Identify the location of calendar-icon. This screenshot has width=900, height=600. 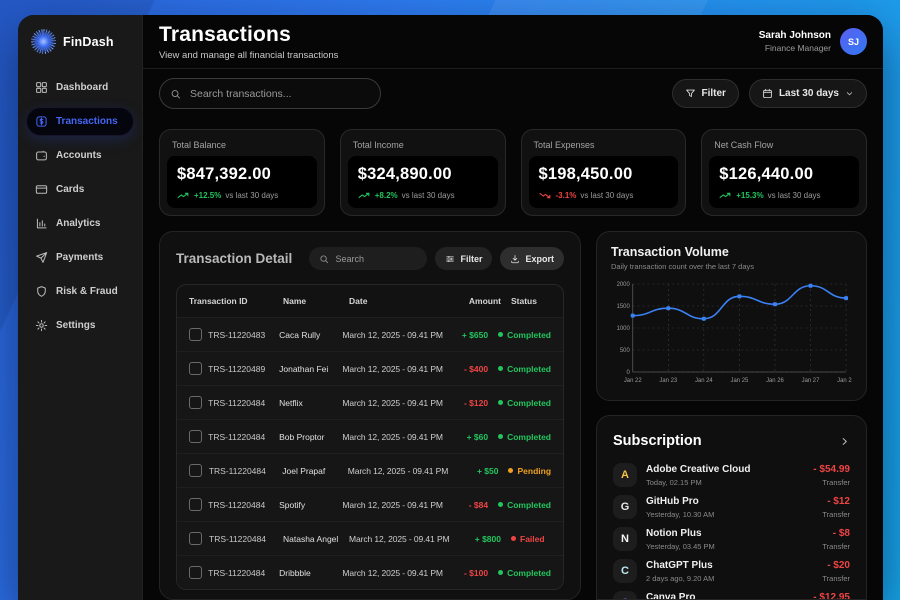
(767, 93).